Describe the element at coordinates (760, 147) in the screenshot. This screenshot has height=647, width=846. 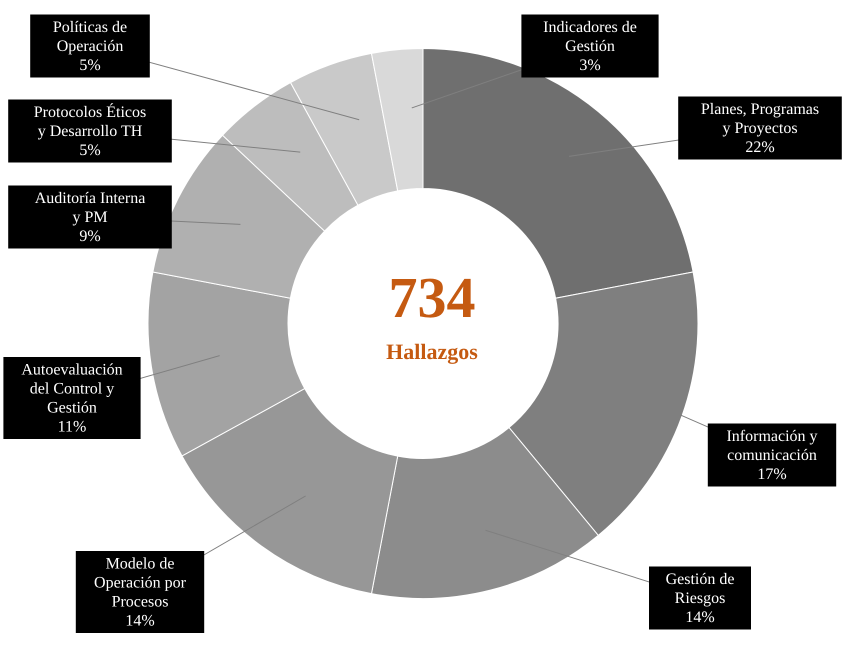
I see `data-label: 22%` at that location.